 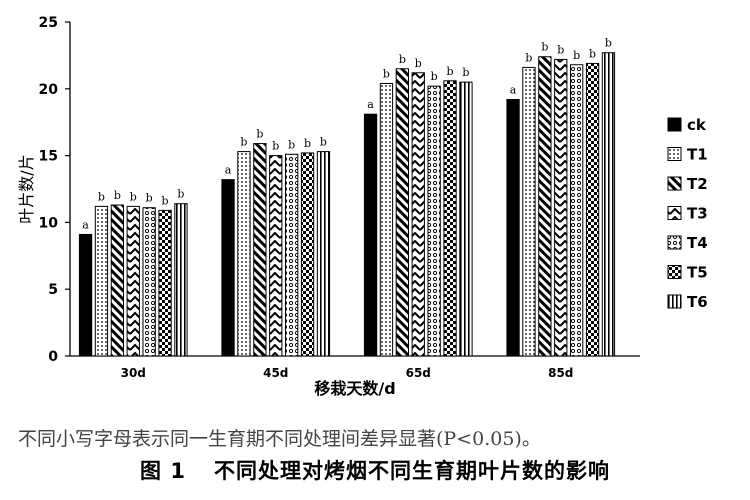 I want to click on bar-T4-65d, so click(x=434, y=221).